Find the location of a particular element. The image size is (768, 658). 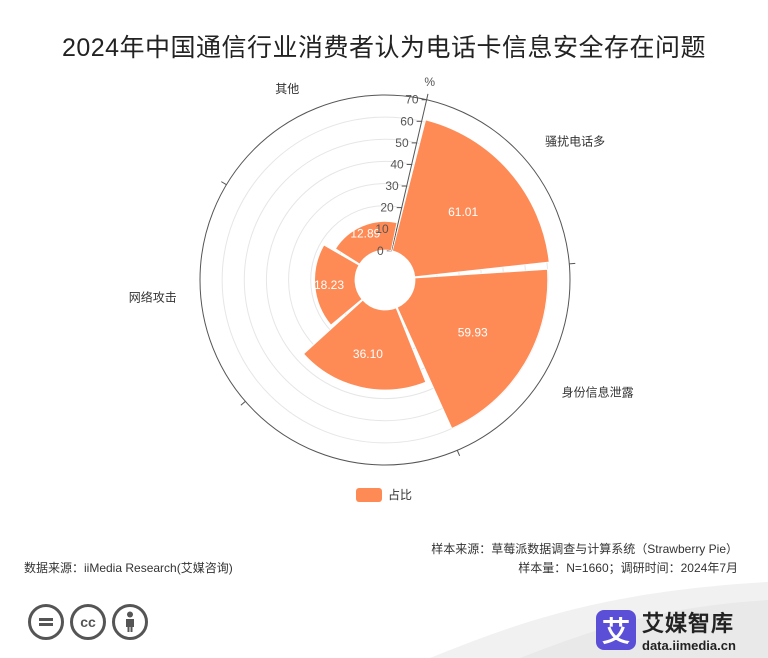

data-source: 数据来源：iiMedia Research(艾媒咨询) is located at coordinates (128, 568).